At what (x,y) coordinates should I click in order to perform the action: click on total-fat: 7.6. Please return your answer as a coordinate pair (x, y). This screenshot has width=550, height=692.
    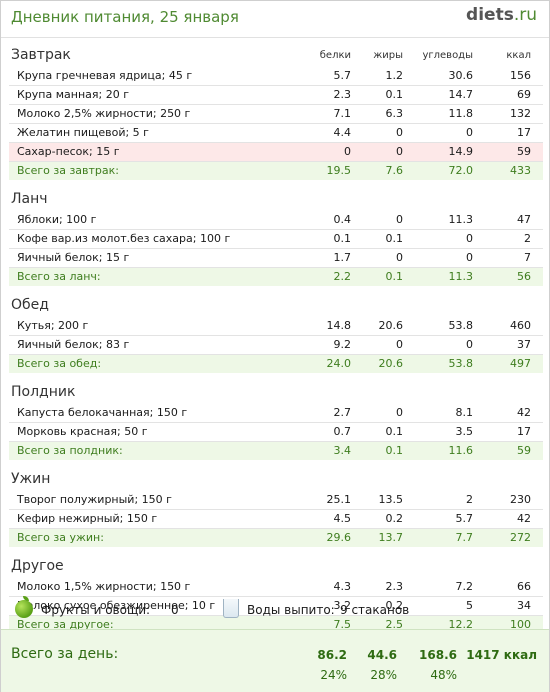
    Looking at the image, I should click on (394, 170).